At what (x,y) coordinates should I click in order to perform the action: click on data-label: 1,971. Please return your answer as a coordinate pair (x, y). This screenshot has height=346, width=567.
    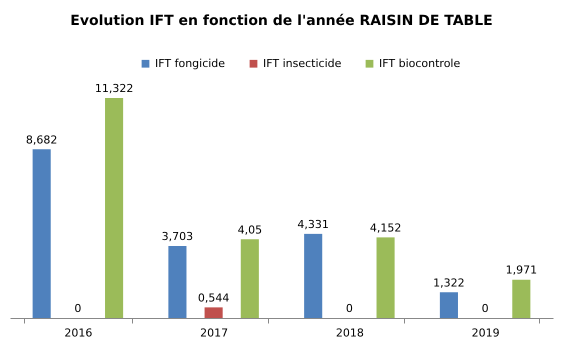
    Looking at the image, I should click on (522, 270).